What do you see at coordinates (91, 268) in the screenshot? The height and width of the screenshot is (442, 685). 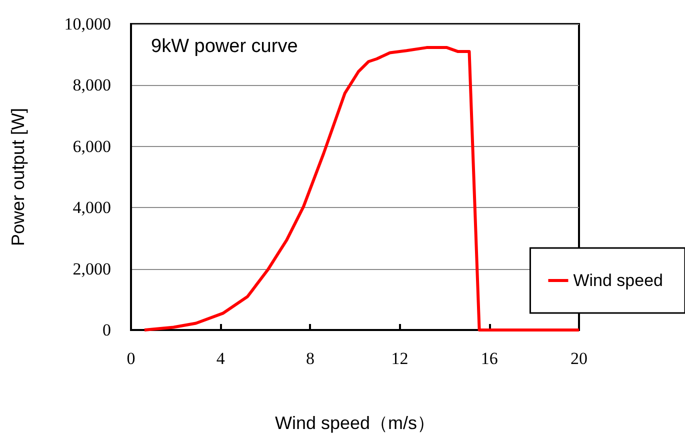 I see `y-tick-label: 2,000` at bounding box center [91, 268].